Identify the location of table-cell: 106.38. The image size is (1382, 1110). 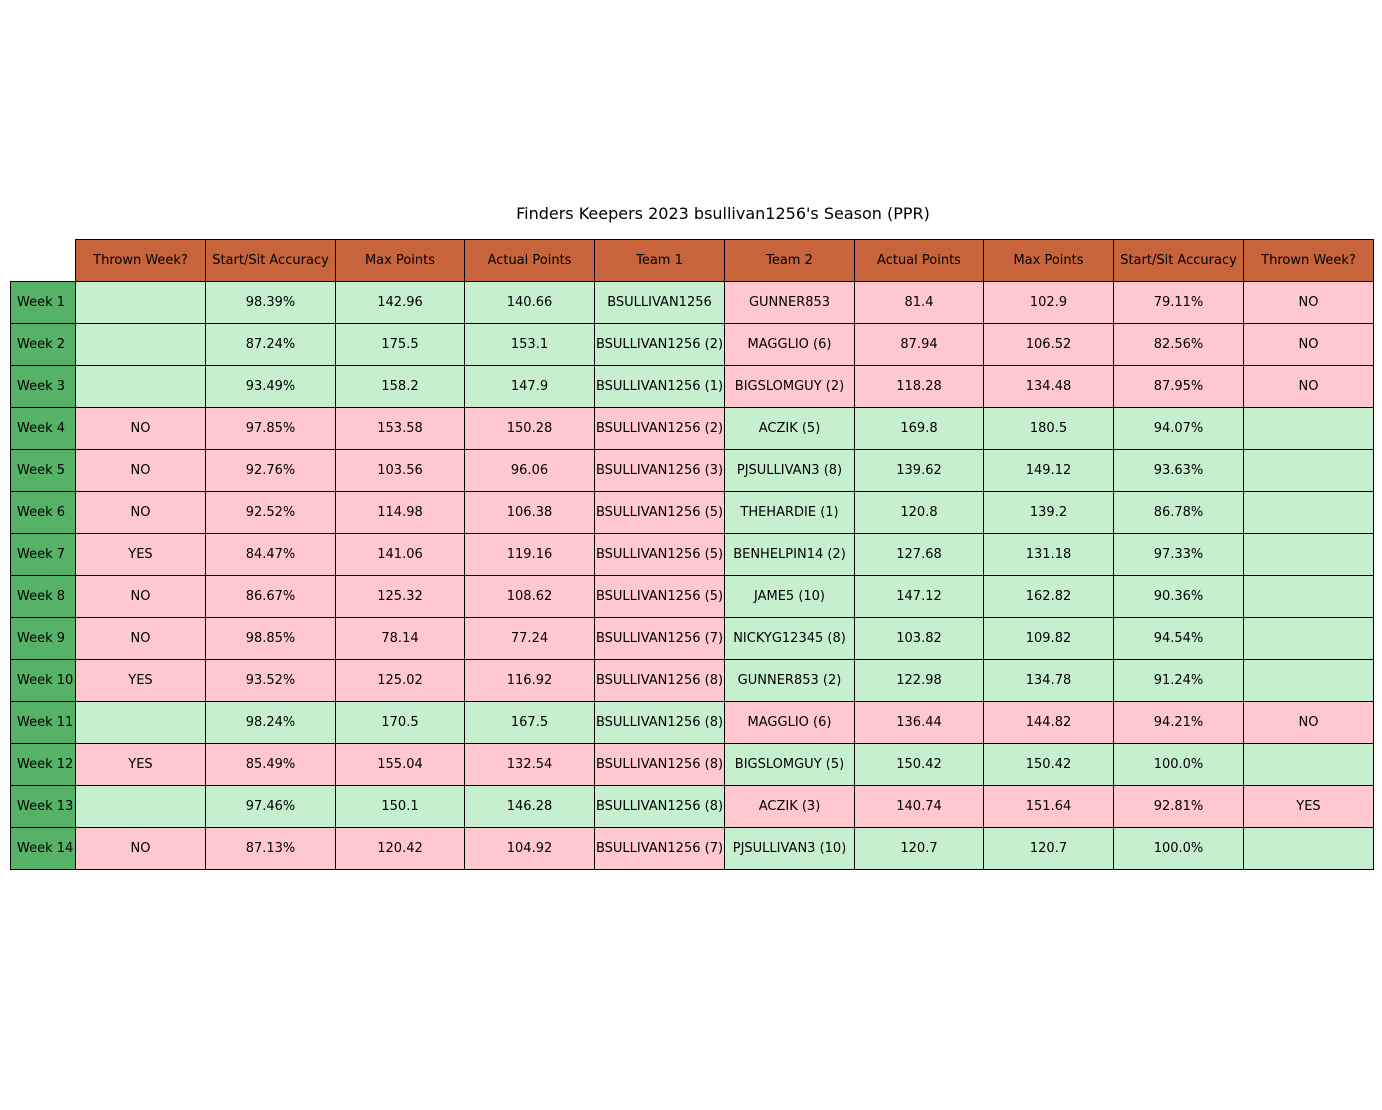
(529, 512).